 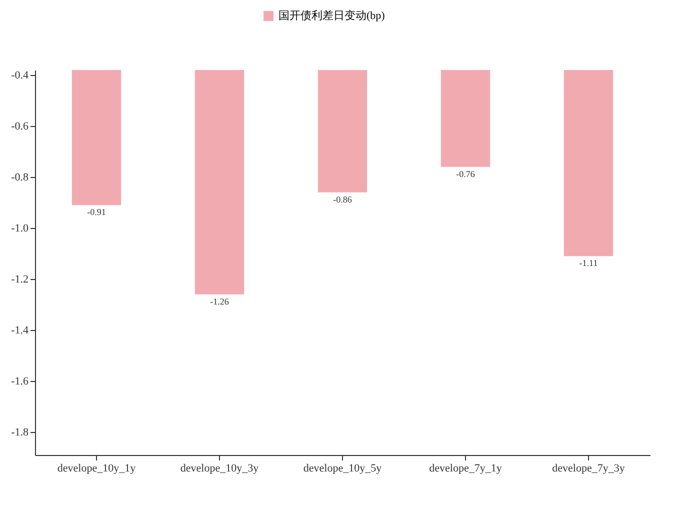 I want to click on y-tick-label: -1.6, so click(x=20, y=382).